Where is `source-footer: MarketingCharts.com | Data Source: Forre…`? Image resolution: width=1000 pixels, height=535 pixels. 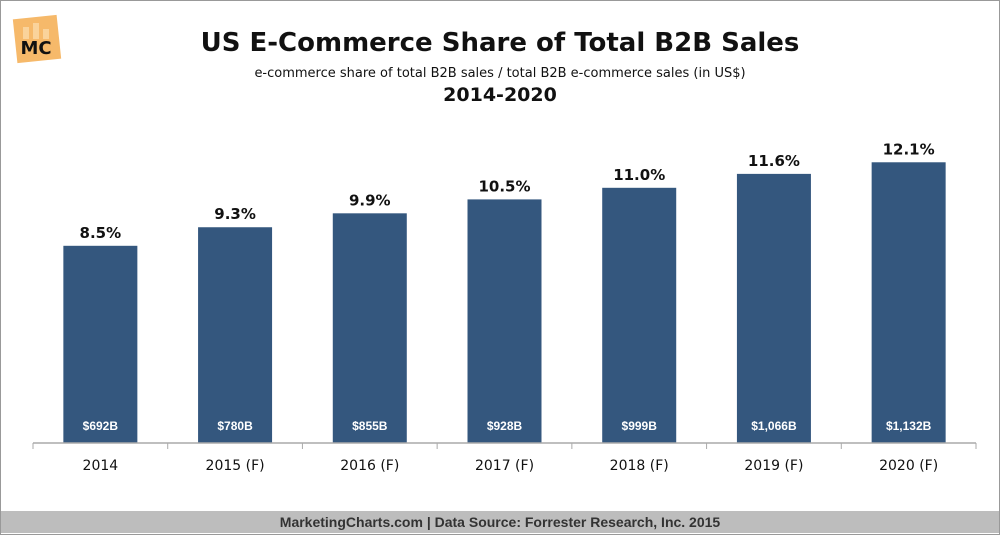
source-footer: MarketingCharts.com | Data Source: Forre… is located at coordinates (500, 522).